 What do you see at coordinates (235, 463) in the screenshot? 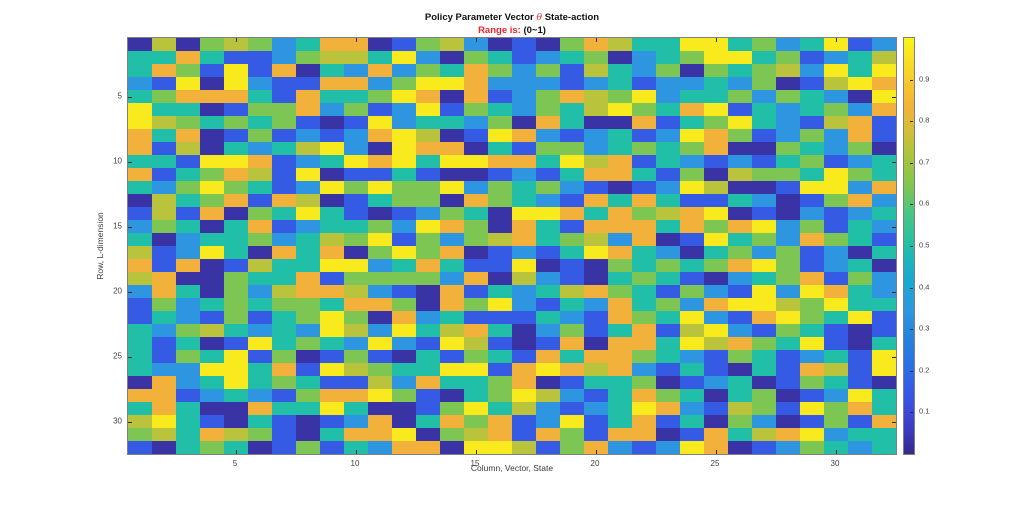
I see `x-axis-tick-label: 5` at bounding box center [235, 463].